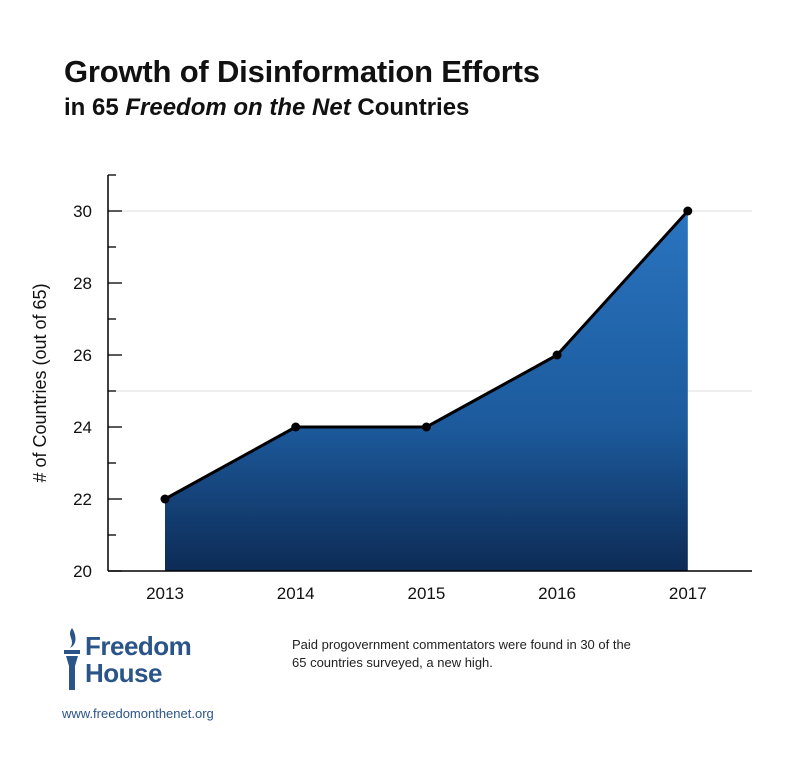 This screenshot has width=800, height=758. Describe the element at coordinates (138, 646) in the screenshot. I see `logo-line1: Freedom` at that location.